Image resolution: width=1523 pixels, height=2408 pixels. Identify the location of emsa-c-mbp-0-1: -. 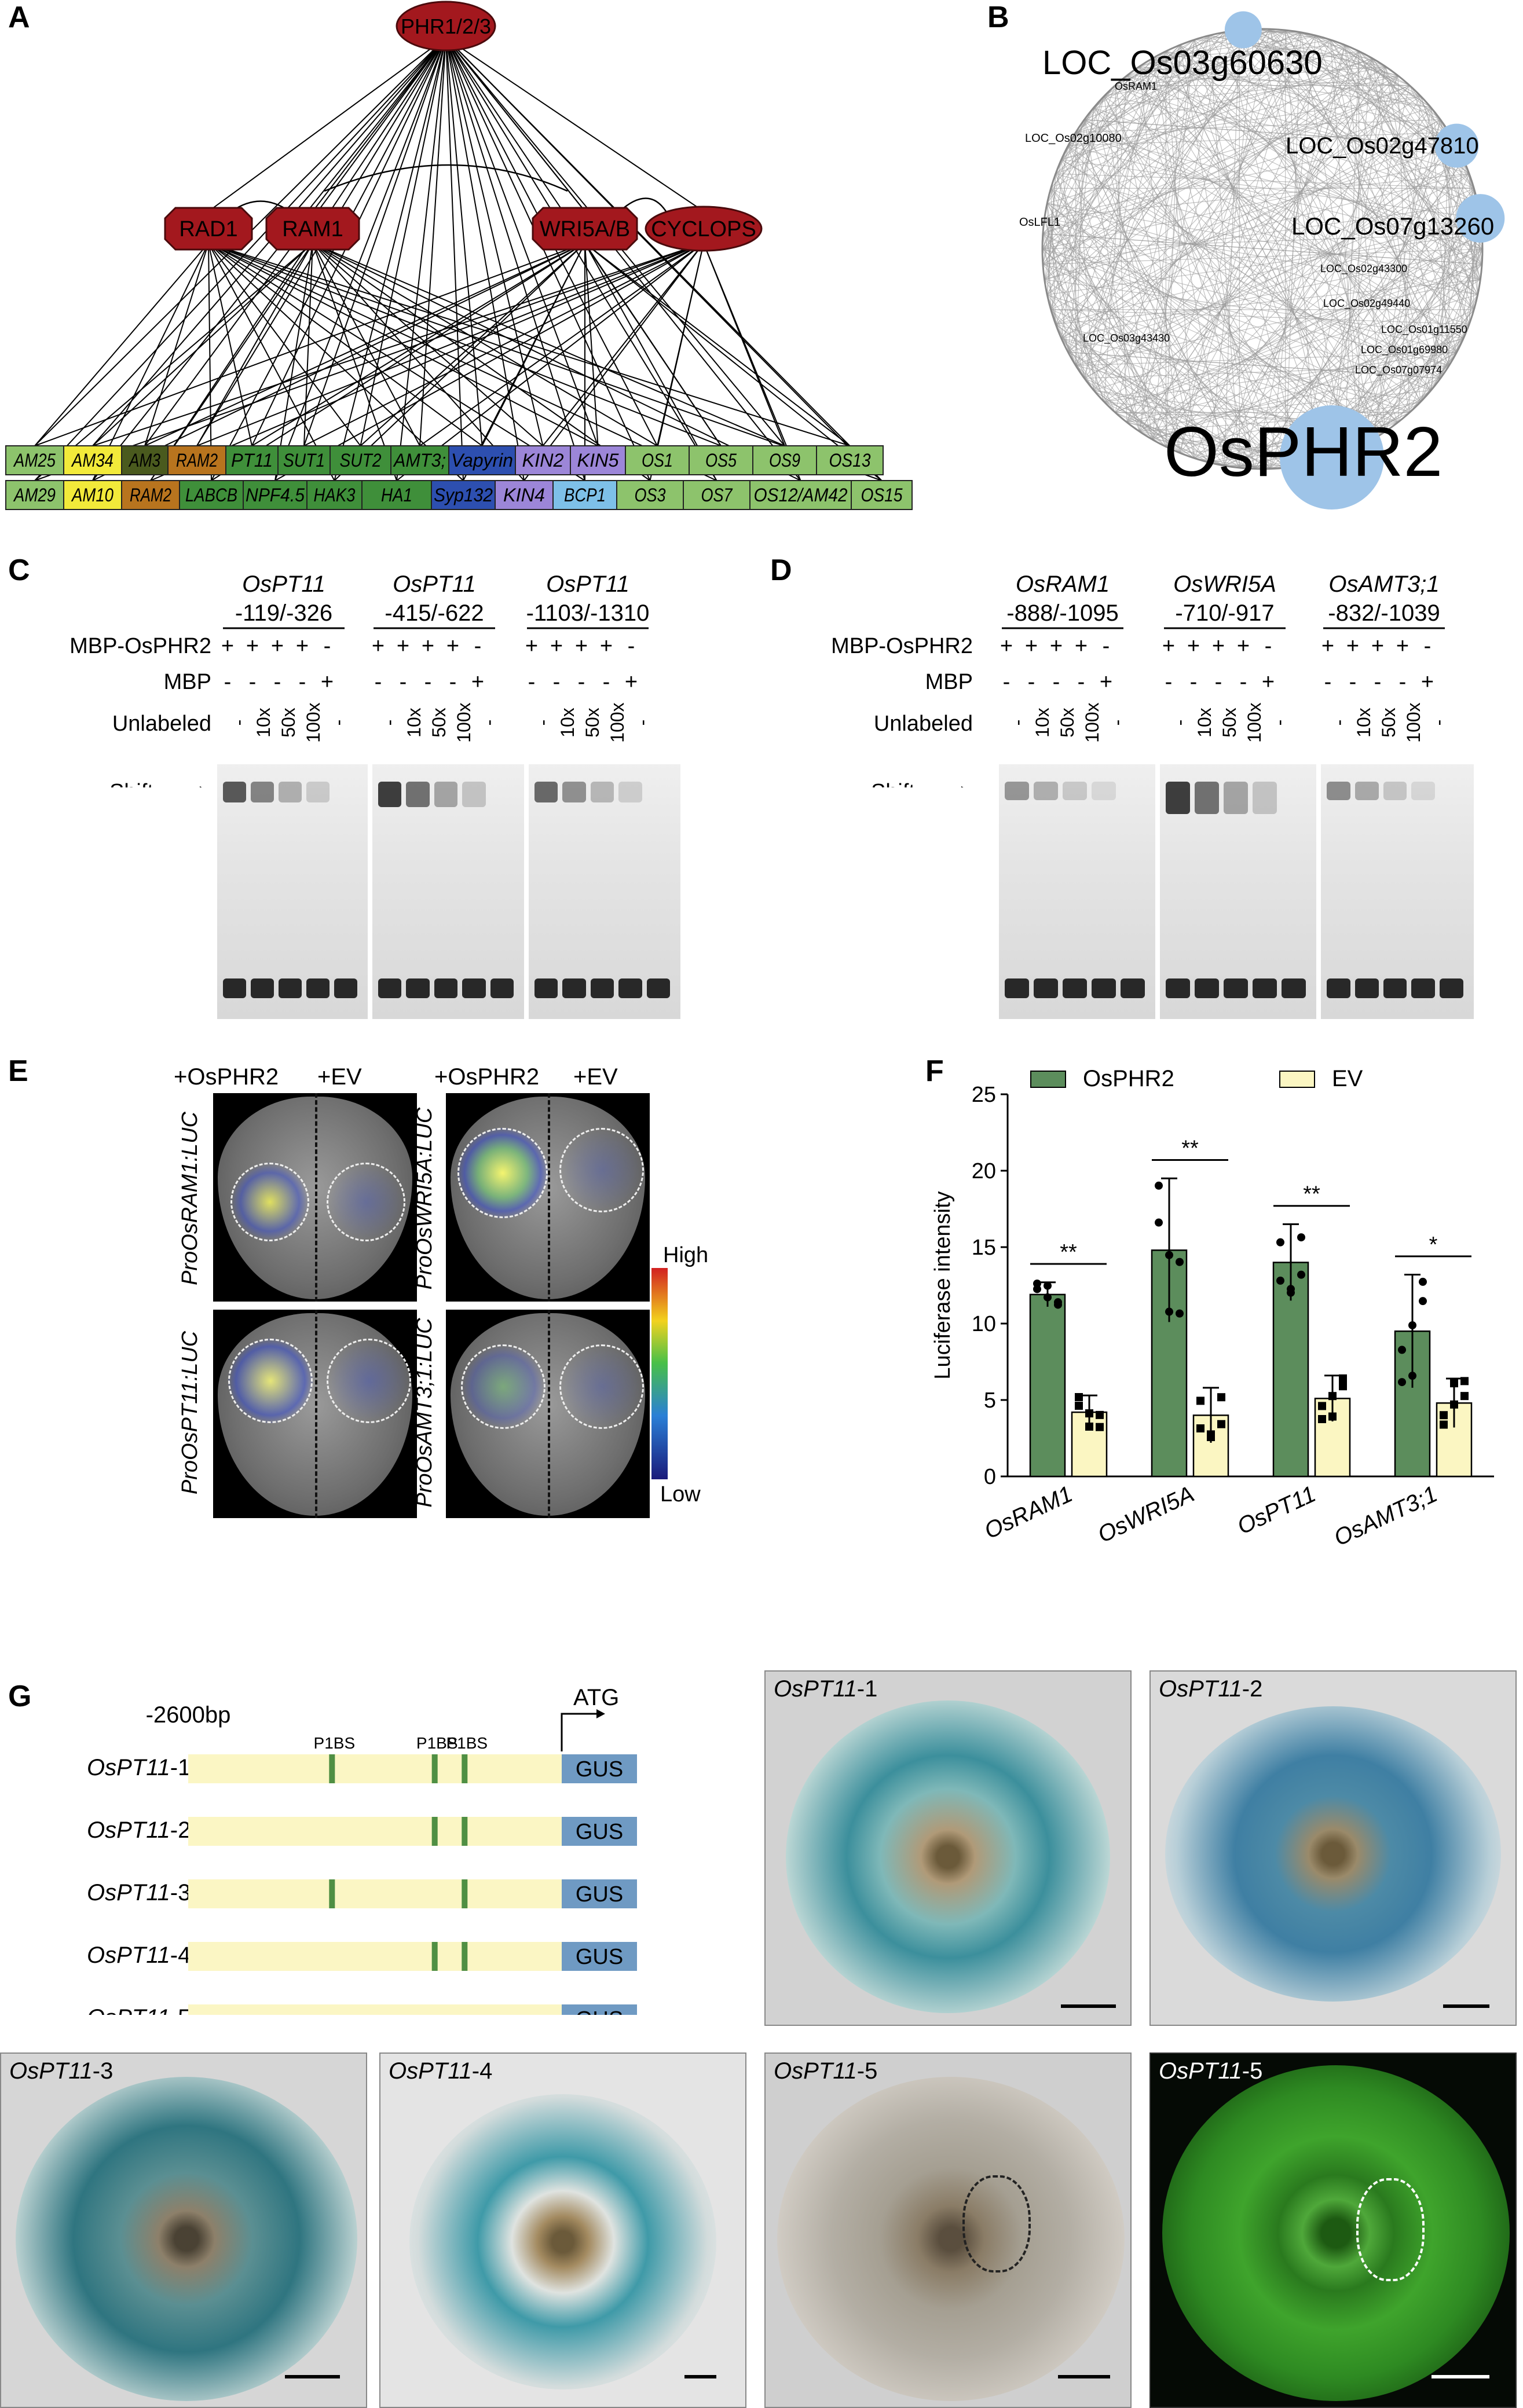
(253, 682).